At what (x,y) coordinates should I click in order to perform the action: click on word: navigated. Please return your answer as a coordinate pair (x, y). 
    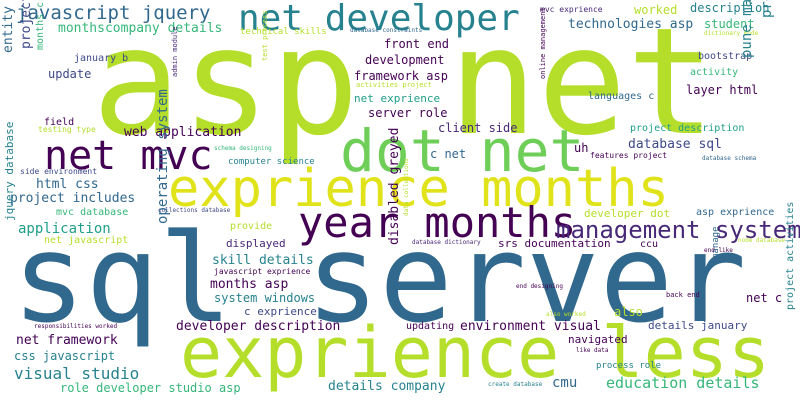
    Looking at the image, I should click on (598, 339).